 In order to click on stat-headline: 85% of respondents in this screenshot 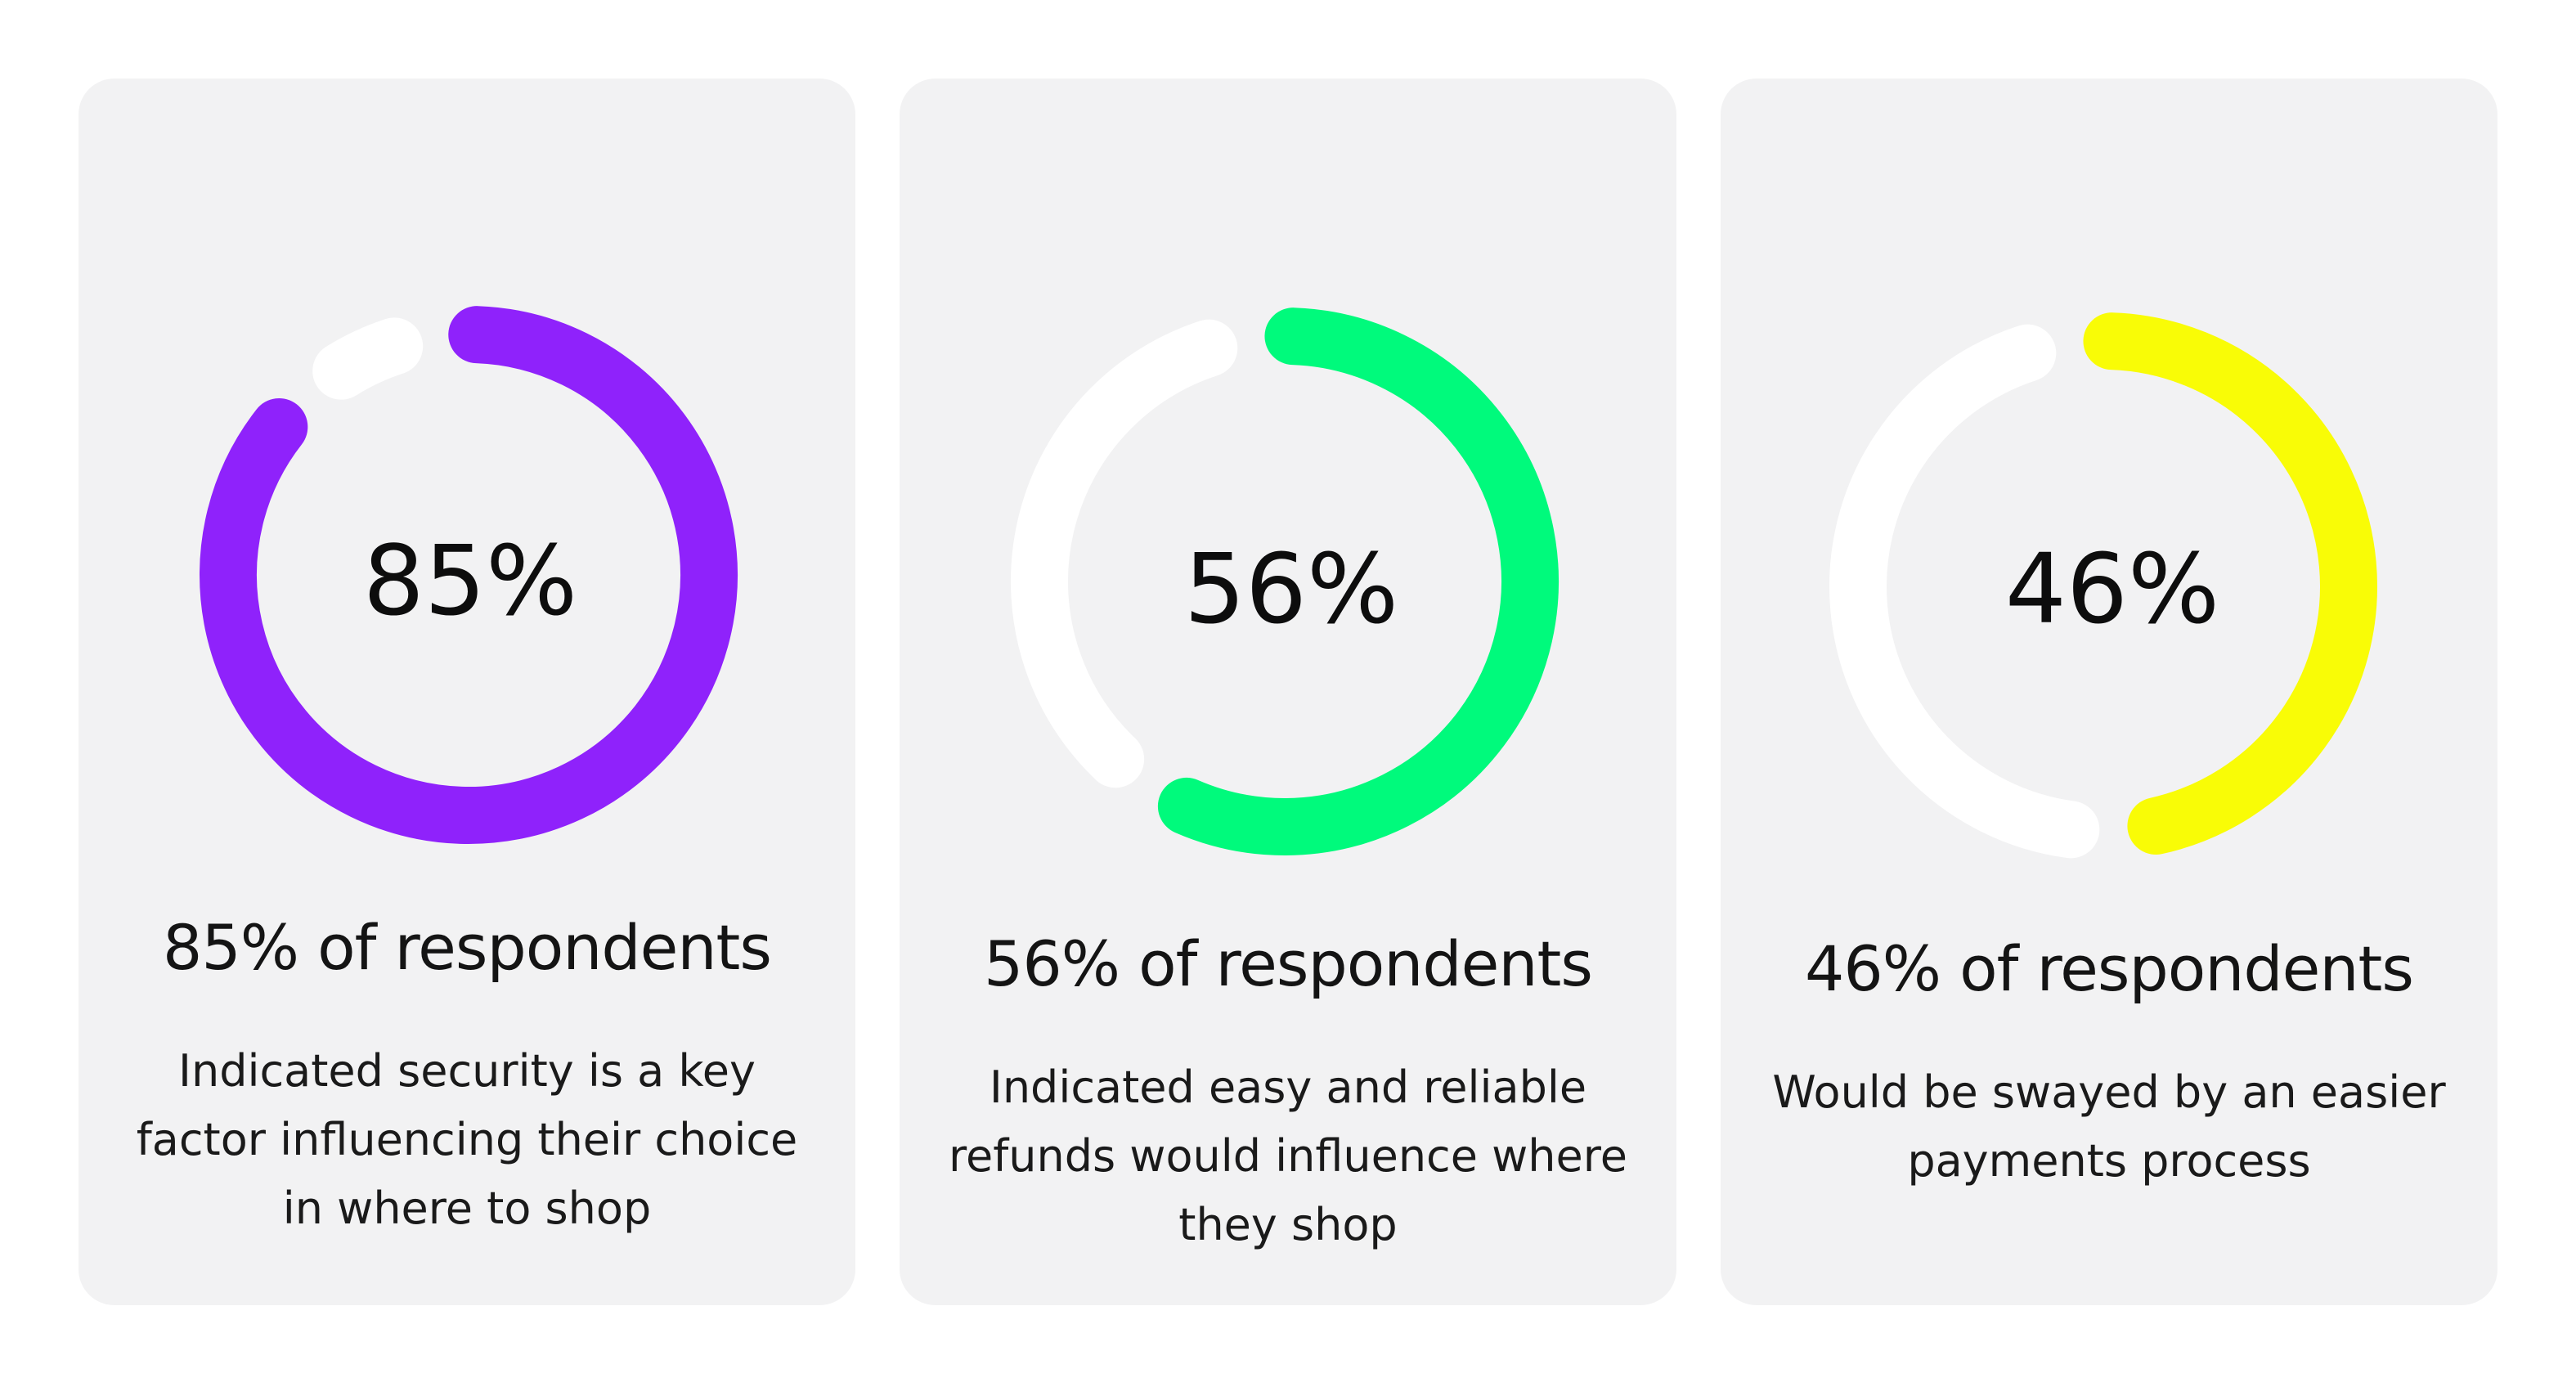, I will do `click(467, 947)`.